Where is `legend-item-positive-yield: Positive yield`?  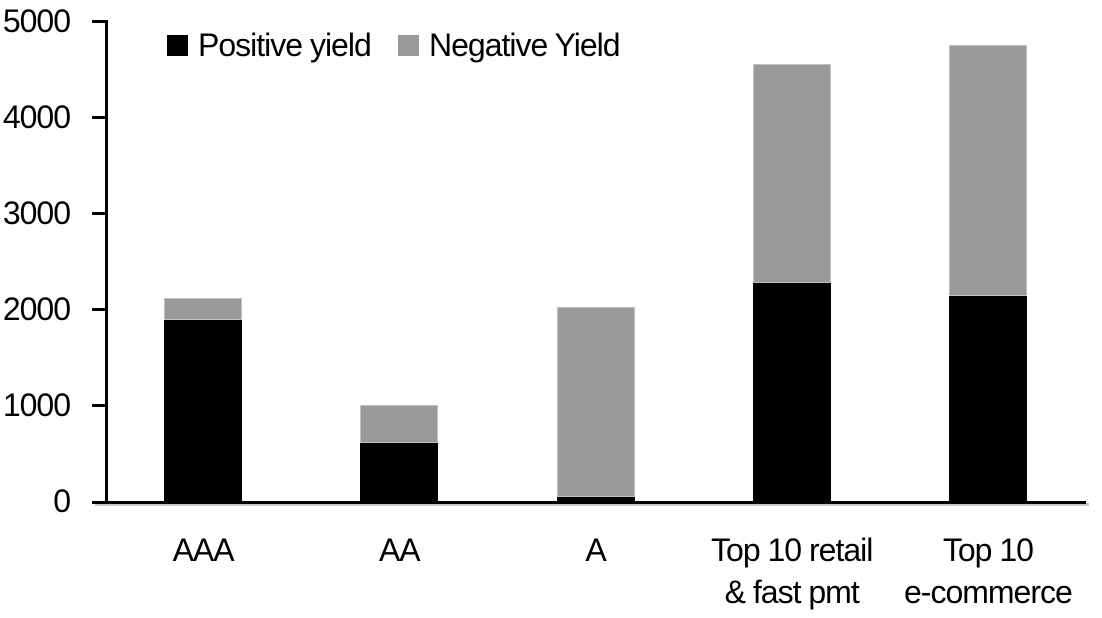 legend-item-positive-yield: Positive yield is located at coordinates (269, 45).